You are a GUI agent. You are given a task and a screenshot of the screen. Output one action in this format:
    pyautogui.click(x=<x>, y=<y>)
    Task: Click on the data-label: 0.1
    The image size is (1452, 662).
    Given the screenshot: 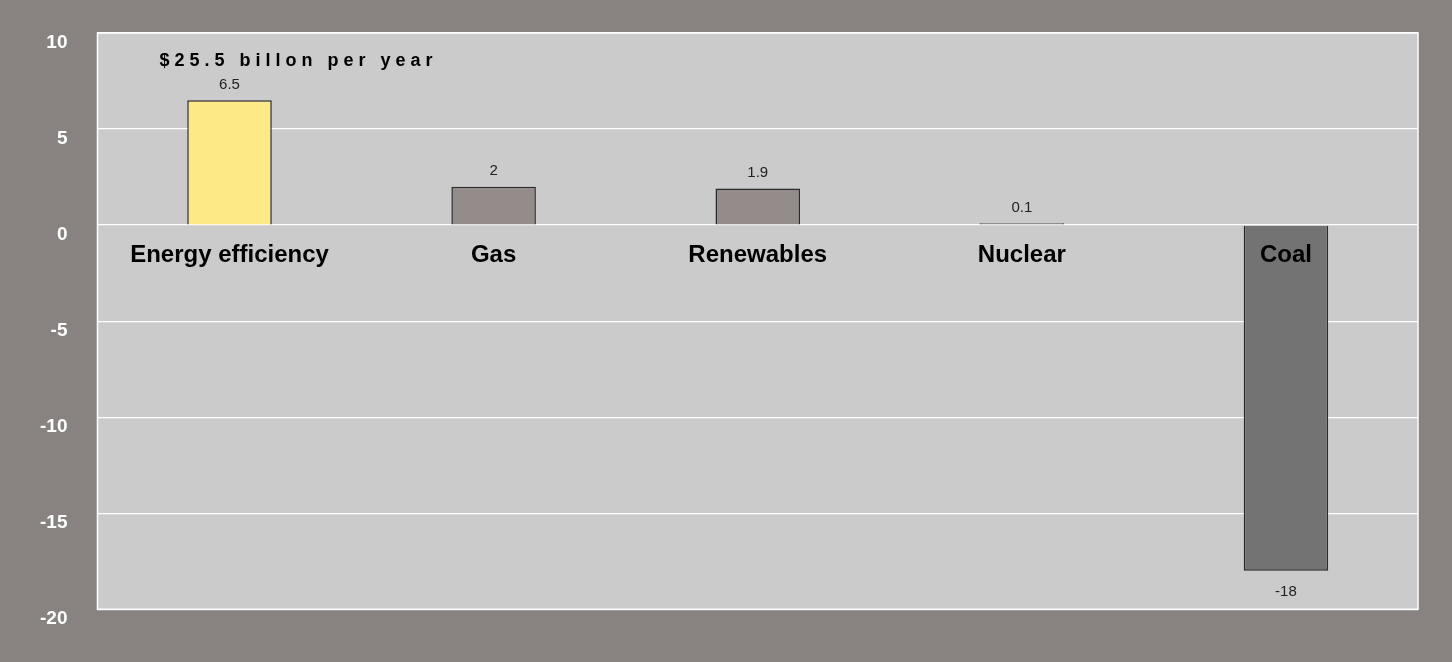 What is the action you would take?
    pyautogui.click(x=1022, y=206)
    